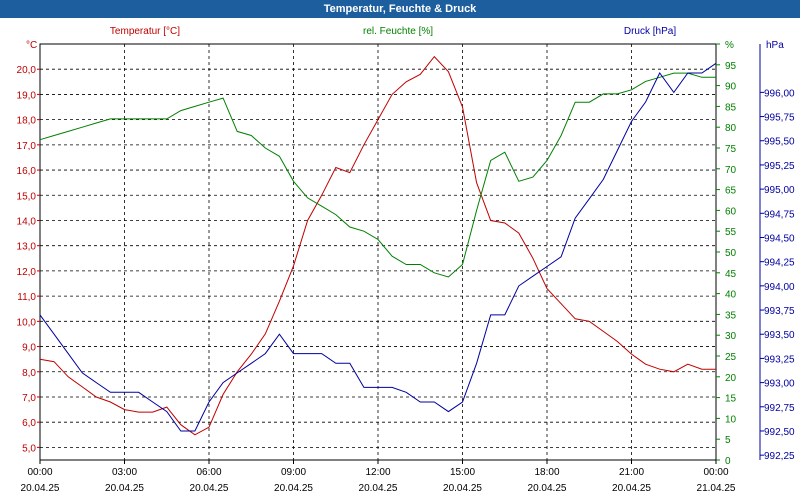  I want to click on humidity-tick-label: 90, so click(731, 87).